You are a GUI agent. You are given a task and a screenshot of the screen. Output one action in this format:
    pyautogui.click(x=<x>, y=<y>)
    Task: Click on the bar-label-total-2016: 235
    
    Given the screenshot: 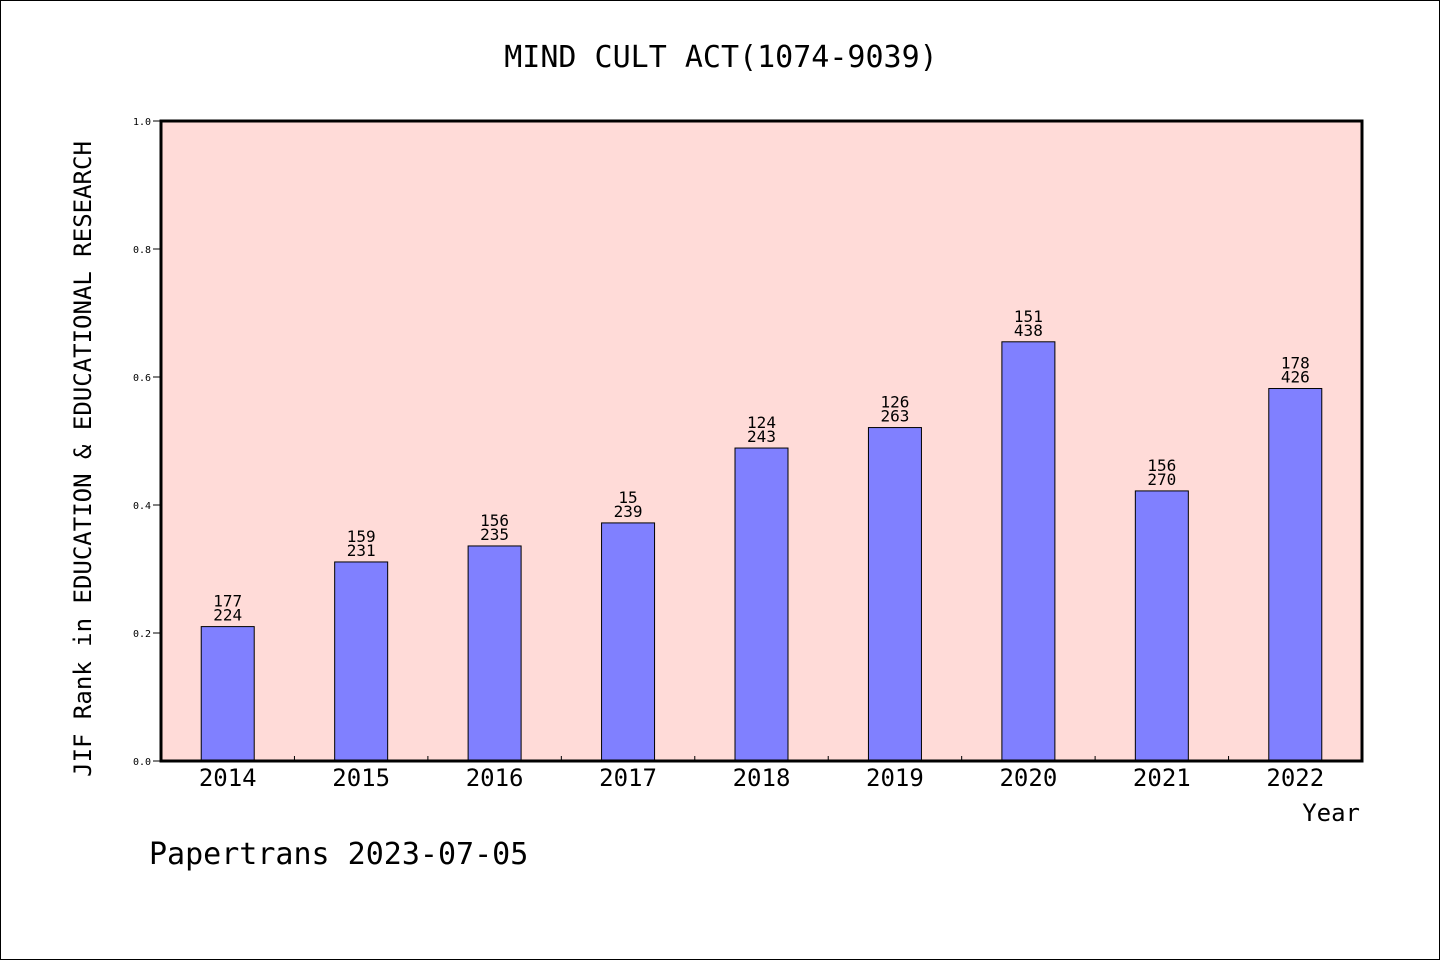 What is the action you would take?
    pyautogui.click(x=494, y=534)
    